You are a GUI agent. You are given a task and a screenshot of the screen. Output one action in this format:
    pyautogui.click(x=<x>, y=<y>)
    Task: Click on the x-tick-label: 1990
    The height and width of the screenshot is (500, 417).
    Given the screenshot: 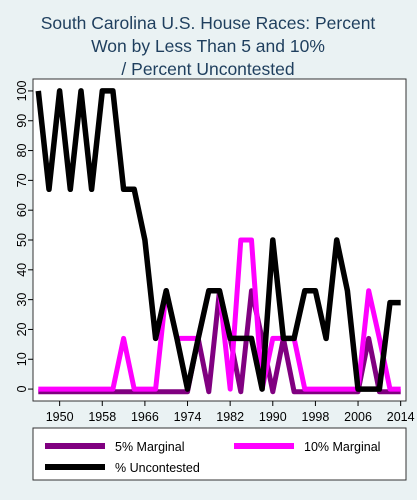 What is the action you would take?
    pyautogui.click(x=273, y=417)
    